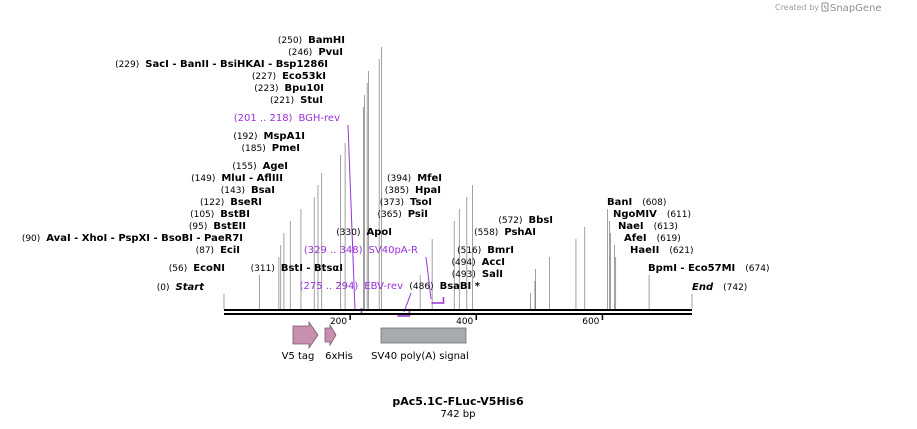 The width and height of the screenshot is (917, 429). What do you see at coordinates (286, 148) in the screenshot?
I see `site-name: PmeI` at bounding box center [286, 148].